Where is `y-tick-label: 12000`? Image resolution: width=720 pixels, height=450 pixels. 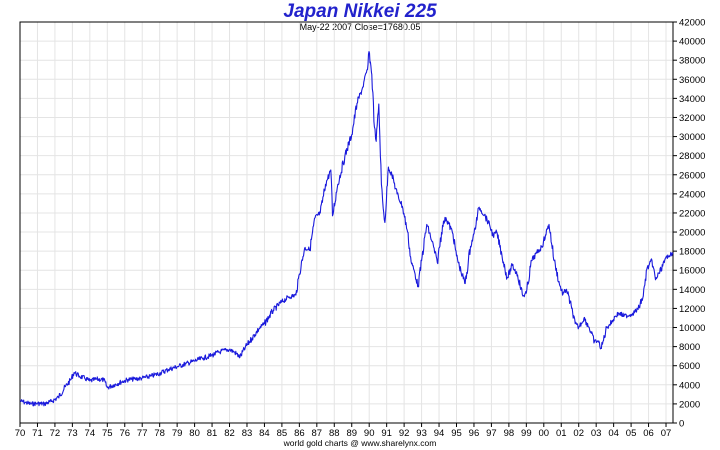 y-tick-label: 12000 is located at coordinates (692, 309).